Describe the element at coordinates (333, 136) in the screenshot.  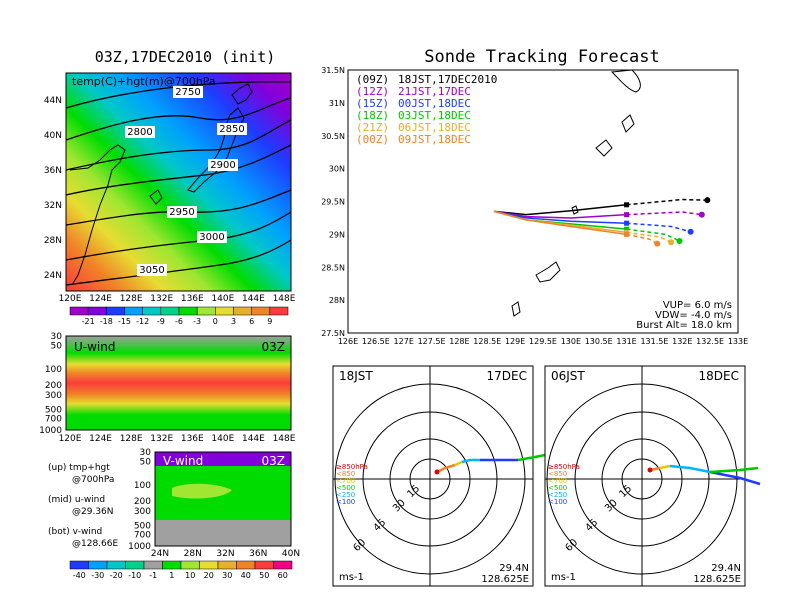
I see `track-lat-tick: 30.5N` at that location.